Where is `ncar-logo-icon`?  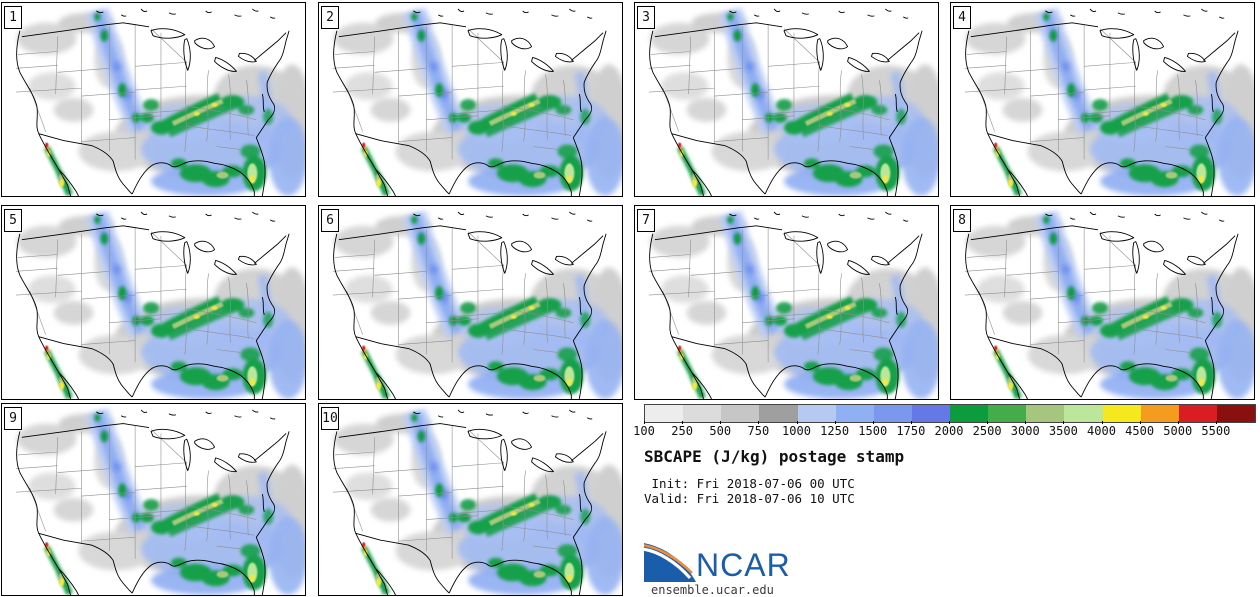
ncar-logo-icon is located at coordinates (670, 561).